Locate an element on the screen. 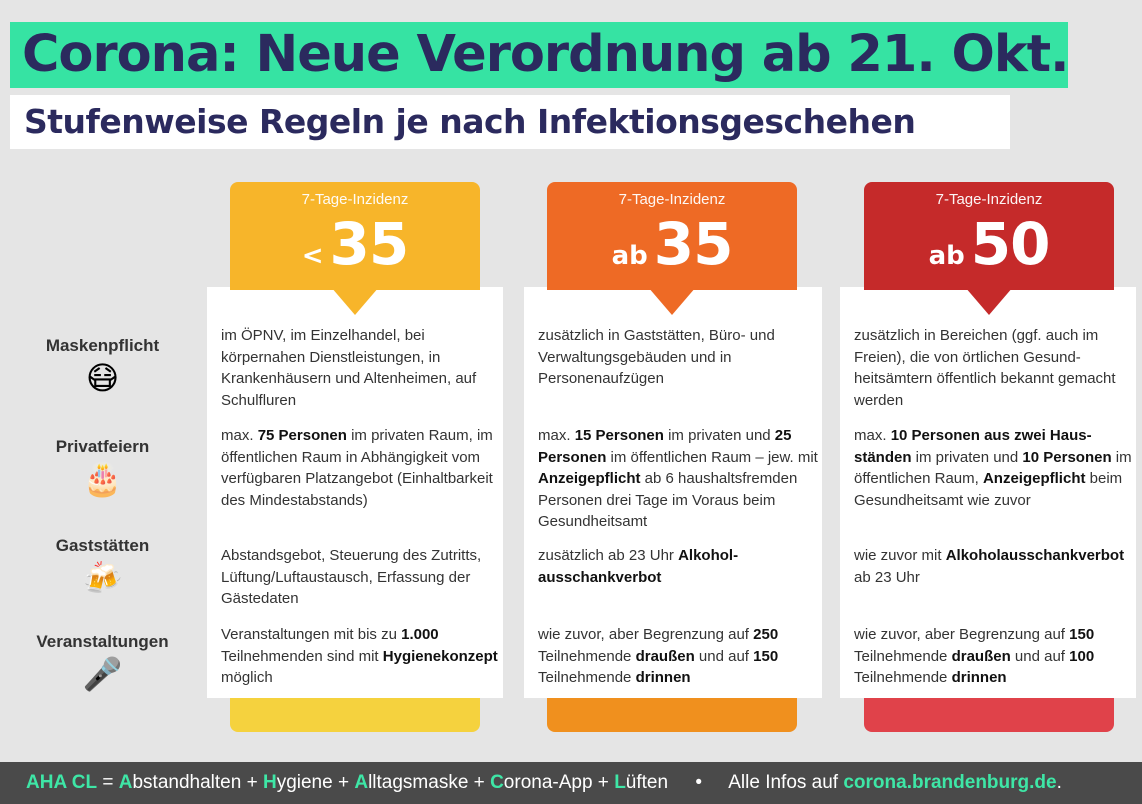 The height and width of the screenshot is (804, 1142). rule-text-bold: 100 is located at coordinates (1082, 656).